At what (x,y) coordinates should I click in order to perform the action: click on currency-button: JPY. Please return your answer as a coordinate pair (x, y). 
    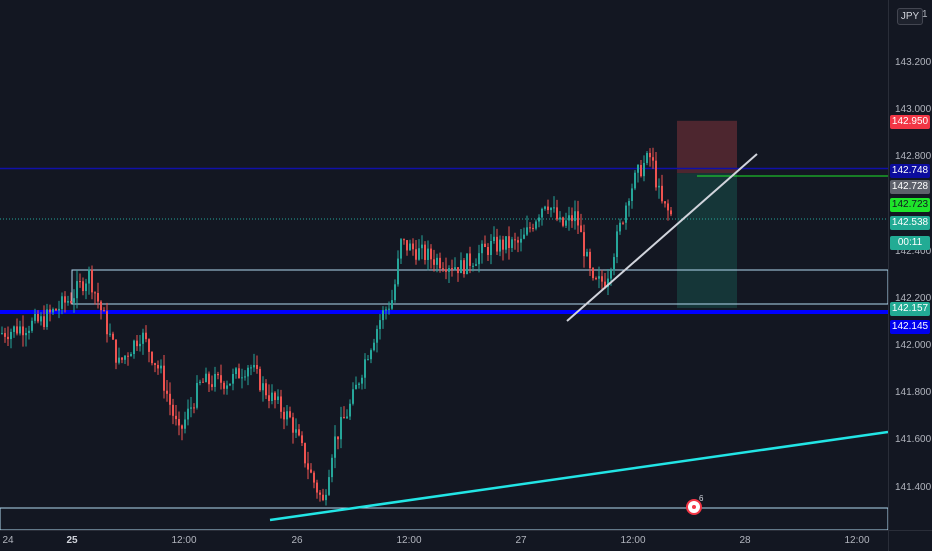
    Looking at the image, I should click on (910, 16).